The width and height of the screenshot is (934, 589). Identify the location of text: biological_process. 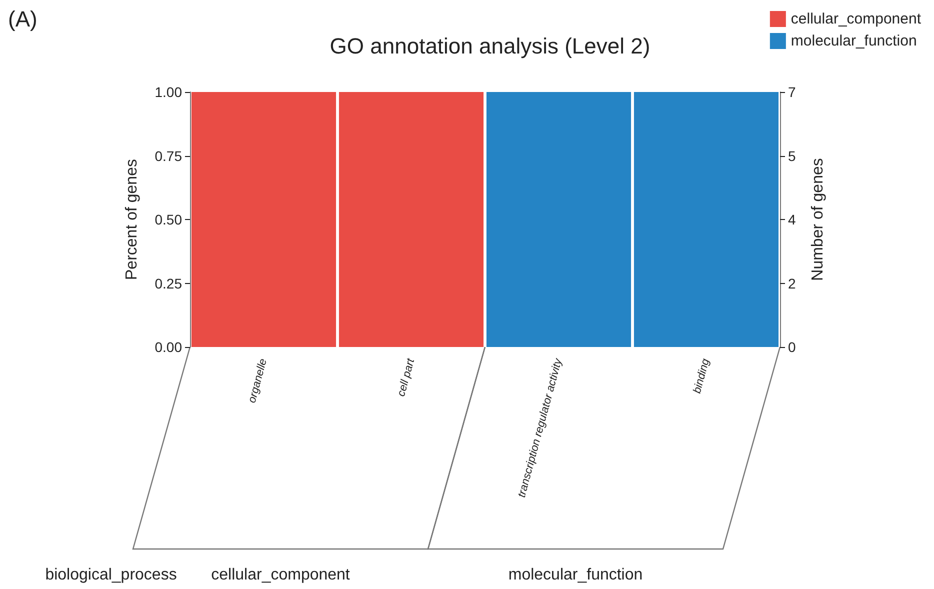
(111, 575).